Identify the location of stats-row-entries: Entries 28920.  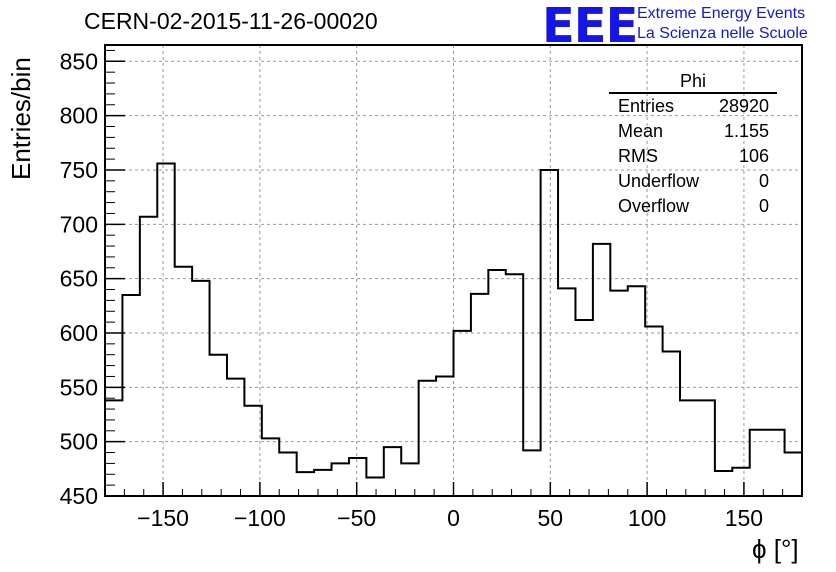
(693, 106).